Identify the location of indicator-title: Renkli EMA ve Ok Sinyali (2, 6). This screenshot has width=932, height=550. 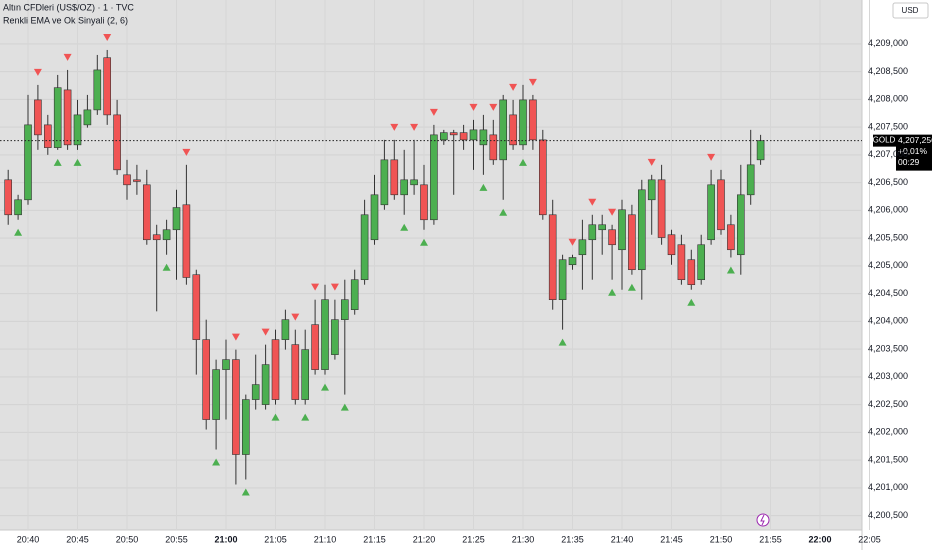
(65, 20).